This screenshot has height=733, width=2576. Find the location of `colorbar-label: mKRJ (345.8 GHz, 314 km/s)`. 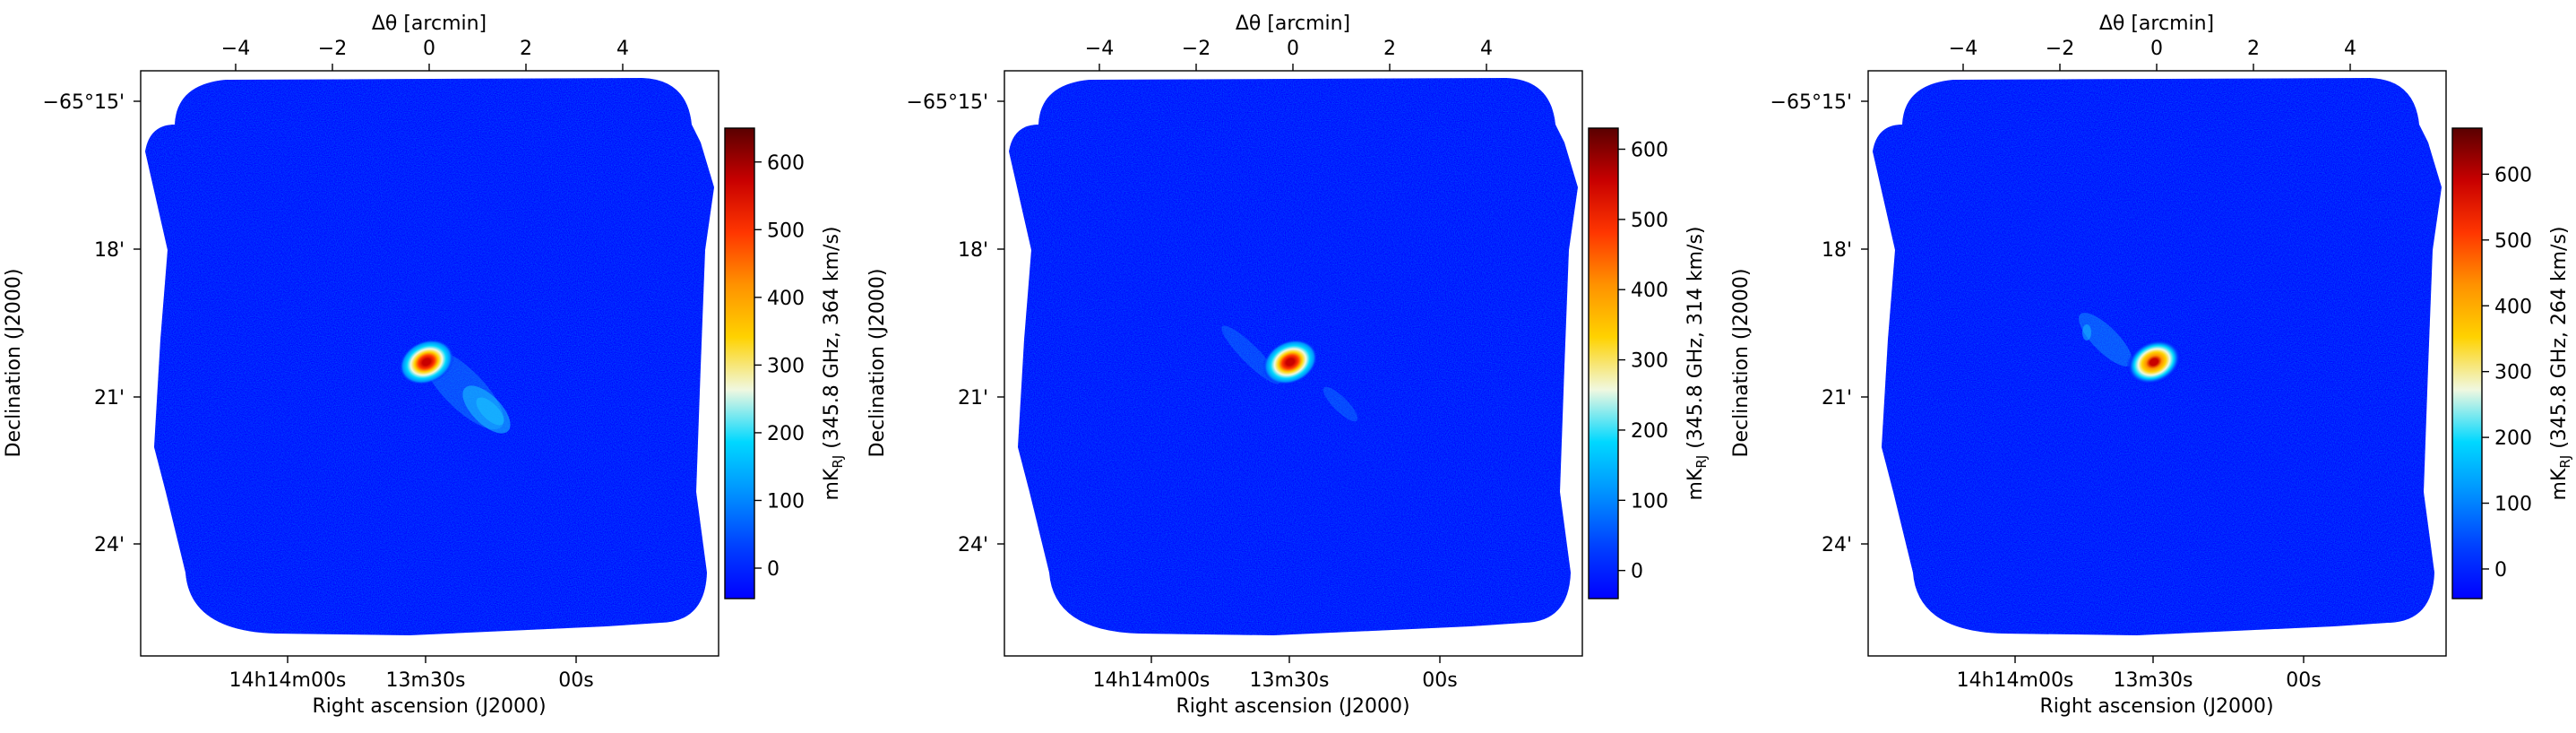

colorbar-label: mKRJ (345.8 GHz, 314 km/s) is located at coordinates (1697, 363).